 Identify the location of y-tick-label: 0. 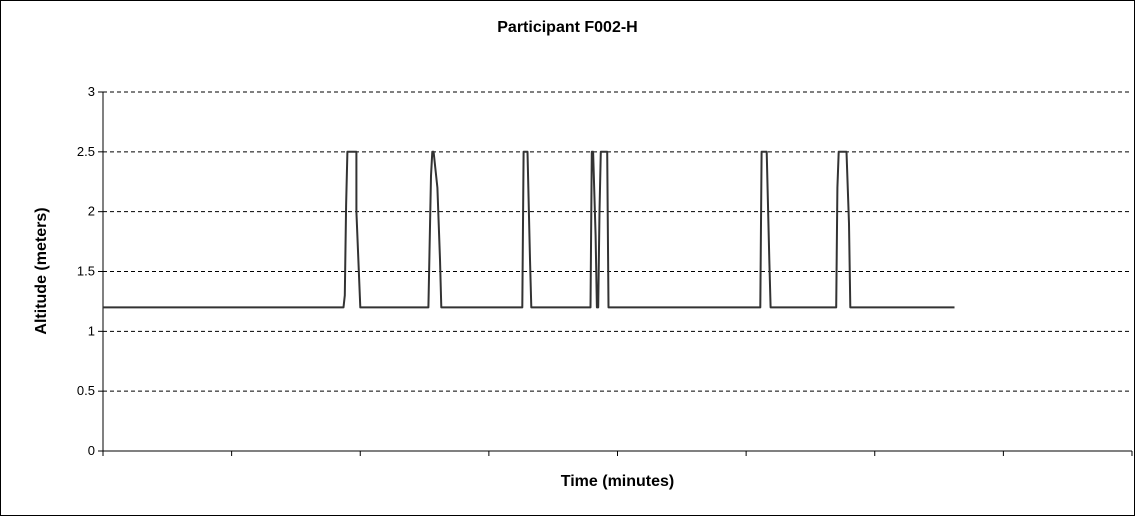
(91, 450).